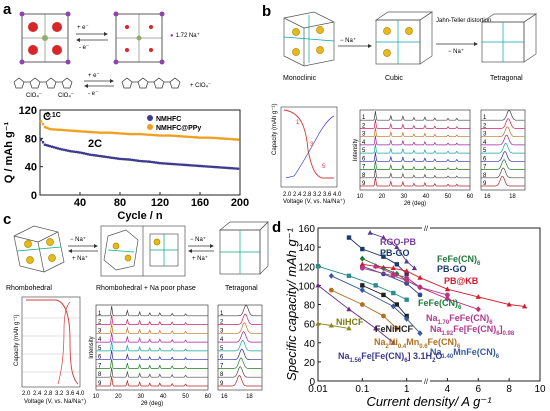 The width and height of the screenshot is (550, 411). Describe the element at coordinates (37, 394) in the screenshot. I see `inset-xtick: 2.4` at that location.